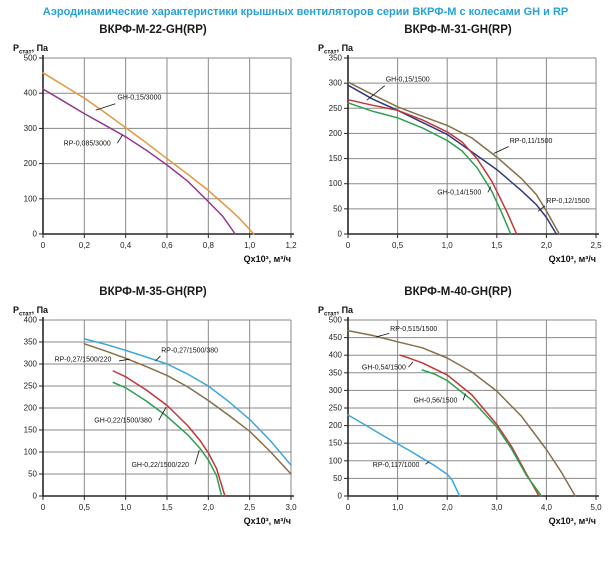 Image resolution: width=611 pixels, height=563 pixels. I want to click on svg-text: RP-0,27/1500/380, so click(189, 351).